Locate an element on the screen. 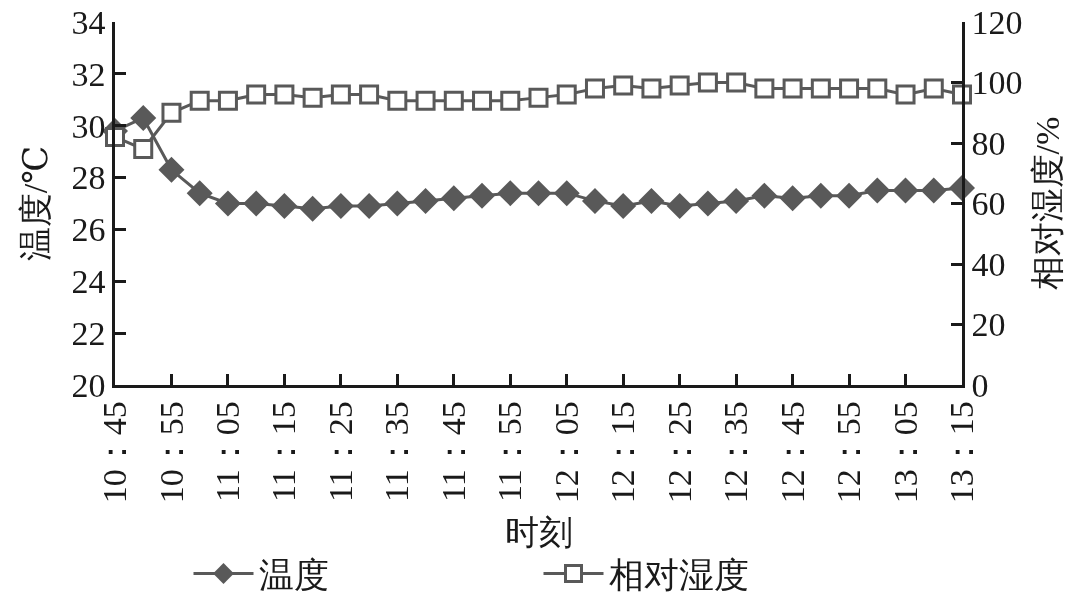  x-tick-label: 12：55 is located at coordinates (849, 452).